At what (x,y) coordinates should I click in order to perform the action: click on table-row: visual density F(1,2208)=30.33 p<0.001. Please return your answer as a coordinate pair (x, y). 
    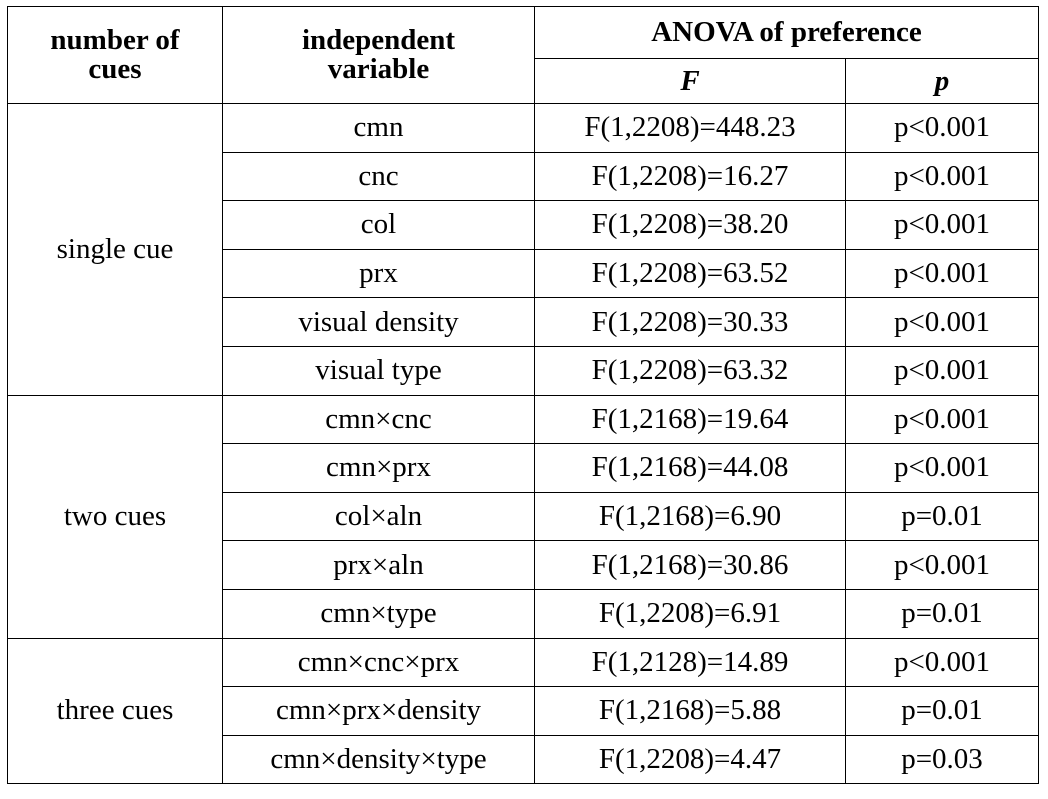
    Looking at the image, I should click on (523, 322).